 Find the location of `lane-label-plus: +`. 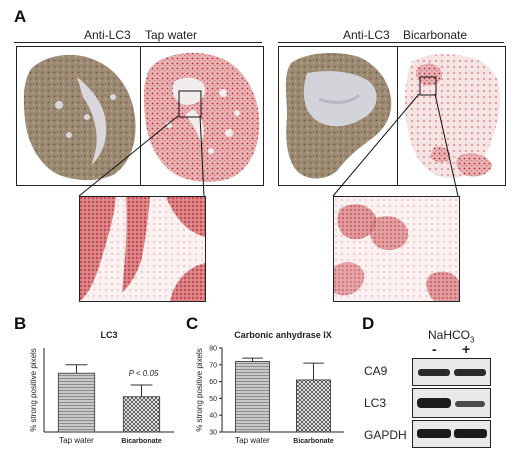

lane-label-plus: + is located at coordinates (466, 349).